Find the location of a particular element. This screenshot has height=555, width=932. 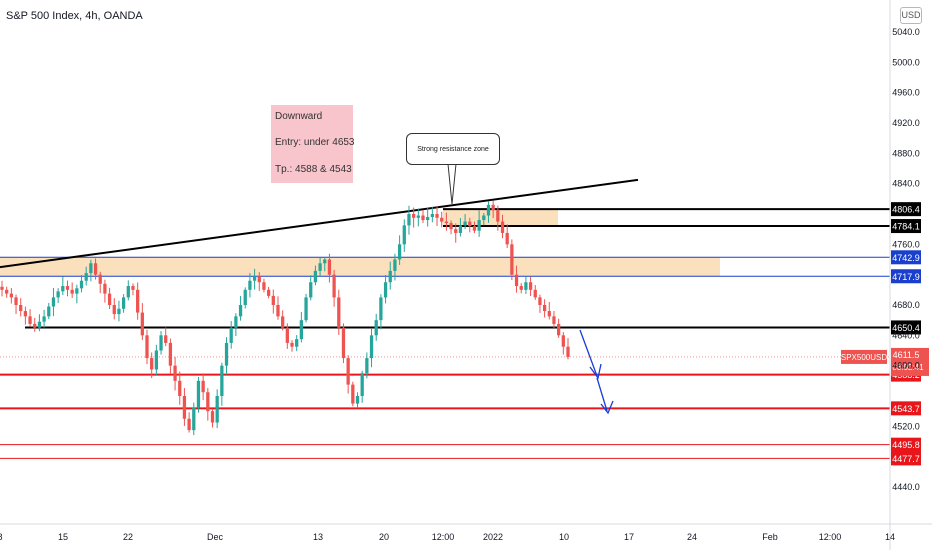

rising-trendline is located at coordinates (319, 223).